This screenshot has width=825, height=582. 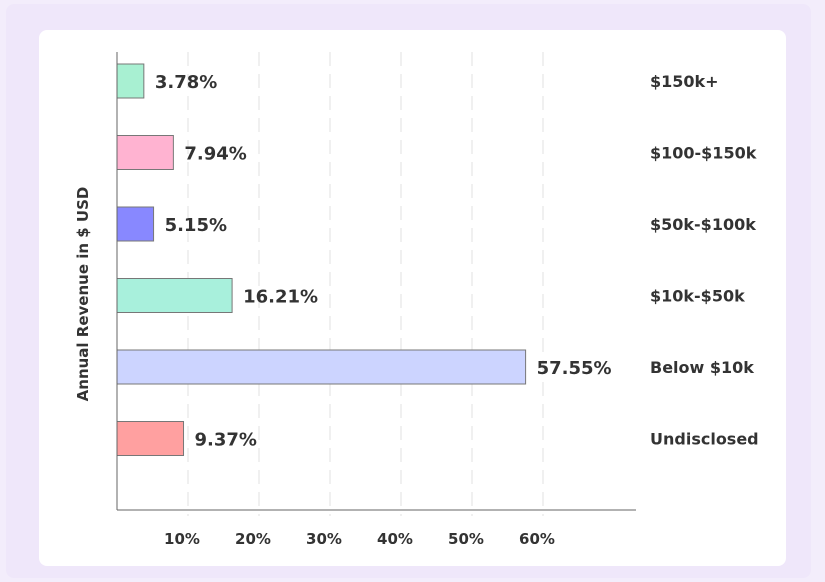 I want to click on category-label: Undisclosed, so click(x=704, y=439).